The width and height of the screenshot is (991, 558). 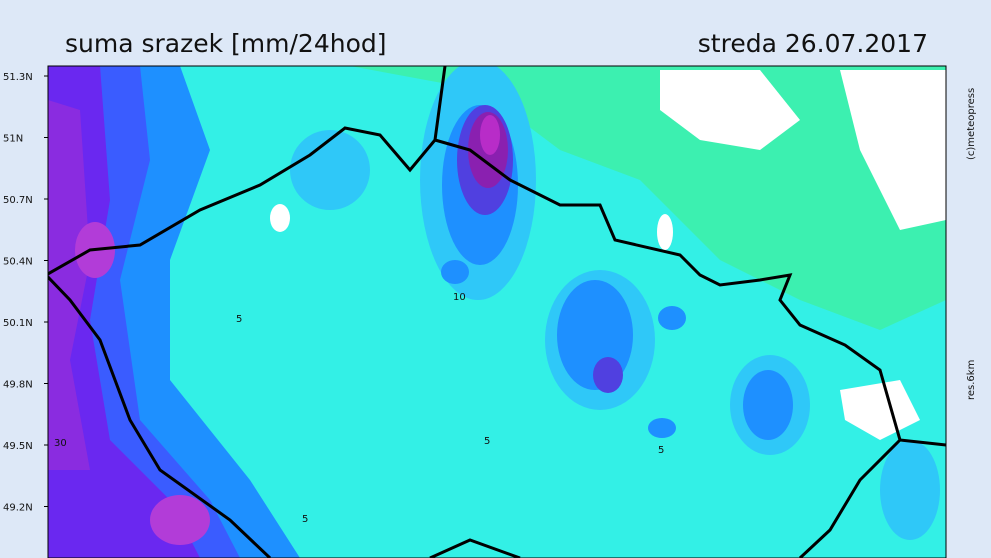 What do you see at coordinates (60, 443) in the screenshot?
I see `contour-label: 30` at bounding box center [60, 443].